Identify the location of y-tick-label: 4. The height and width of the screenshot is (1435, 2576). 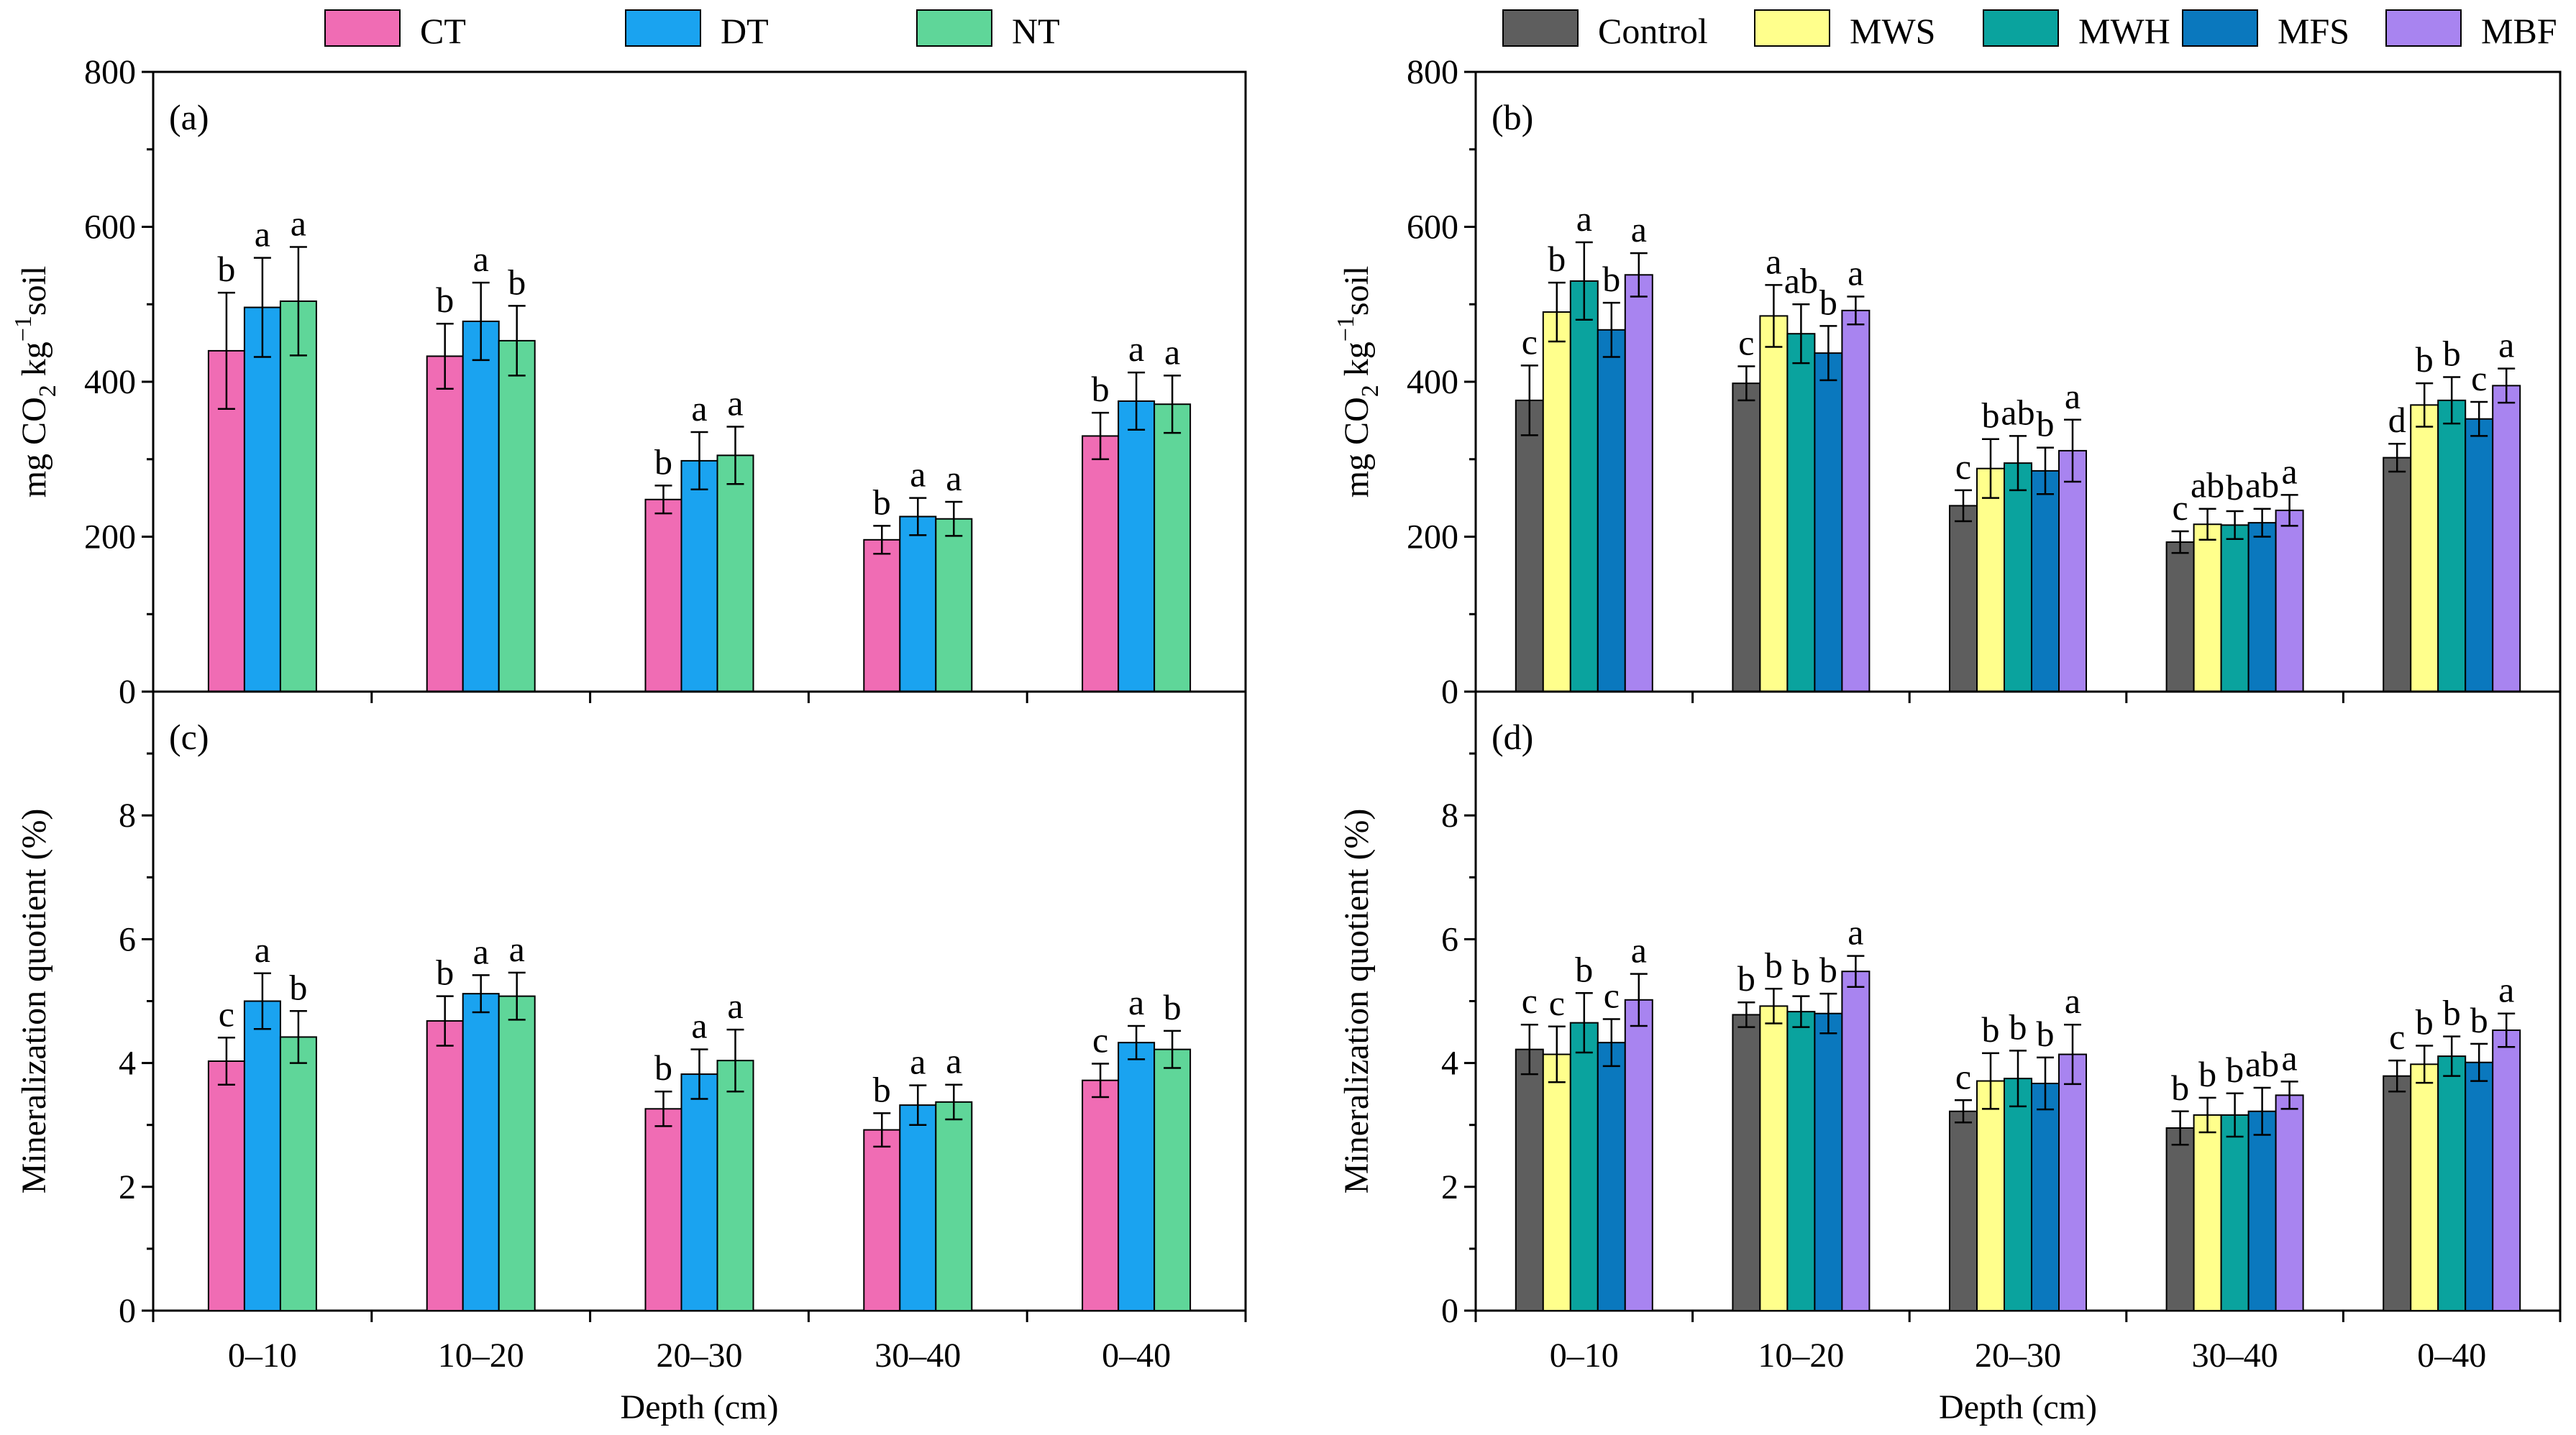
(1449, 1064).